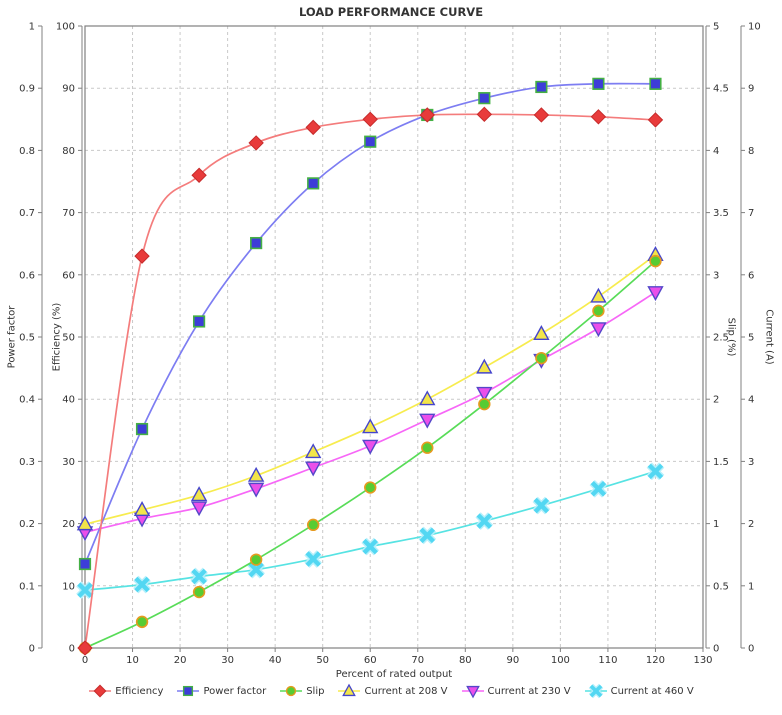  What do you see at coordinates (751, 462) in the screenshot?
I see `y-tick-label: 3` at bounding box center [751, 462].